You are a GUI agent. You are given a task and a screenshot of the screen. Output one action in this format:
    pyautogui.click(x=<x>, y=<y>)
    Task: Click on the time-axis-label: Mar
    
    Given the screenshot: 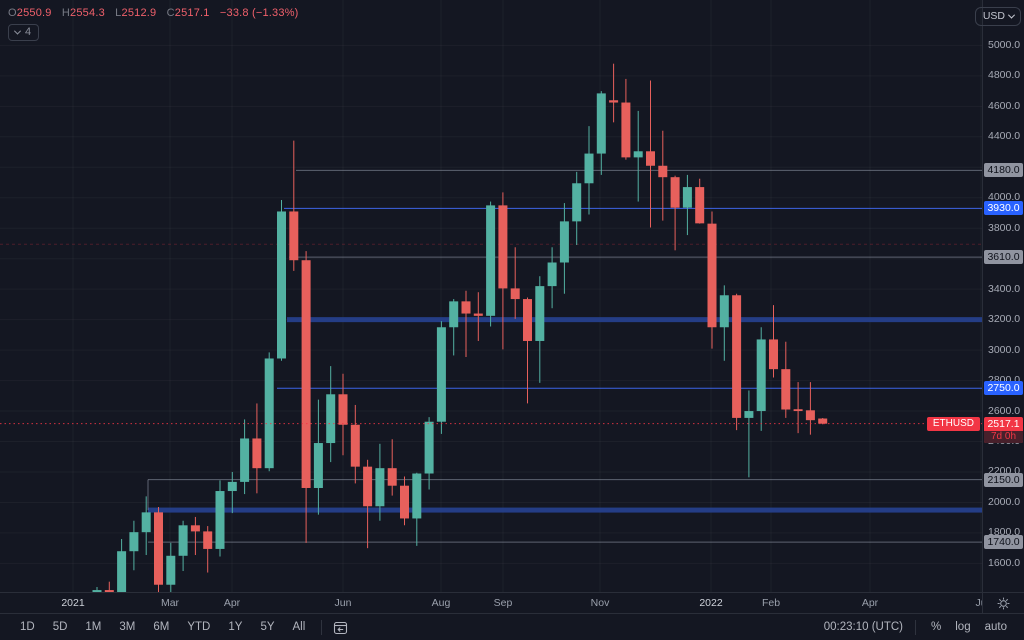 What is the action you would take?
    pyautogui.click(x=170, y=603)
    